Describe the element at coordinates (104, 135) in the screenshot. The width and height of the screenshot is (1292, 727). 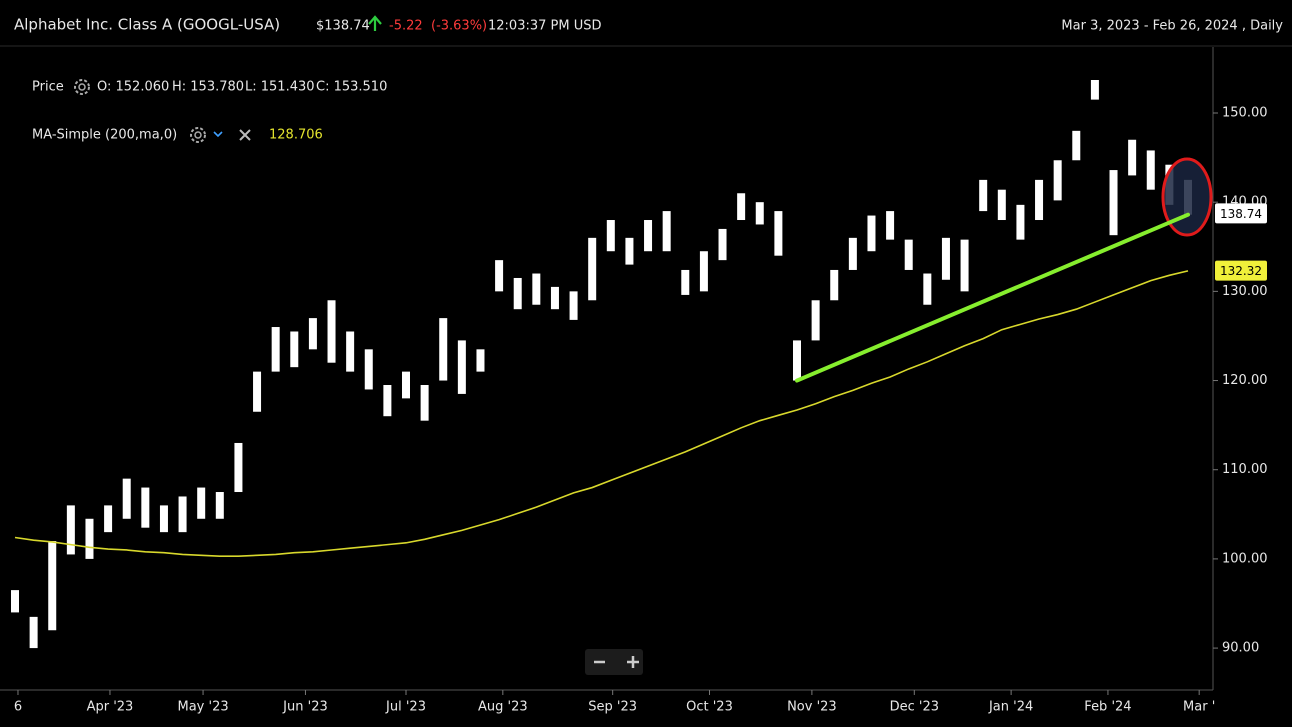
I see `legend-ma: MA-Simple (200,ma,0)` at that location.